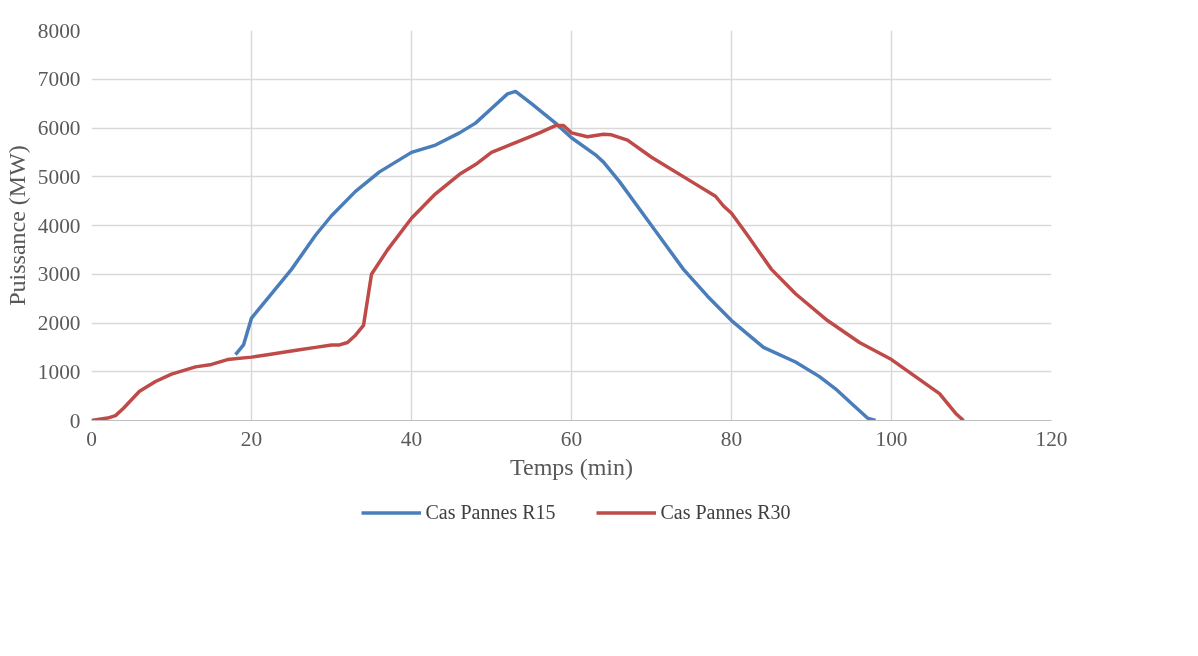 The width and height of the screenshot is (1198, 656). What do you see at coordinates (91, 438) in the screenshot?
I see `x-tick-label: 0` at bounding box center [91, 438].